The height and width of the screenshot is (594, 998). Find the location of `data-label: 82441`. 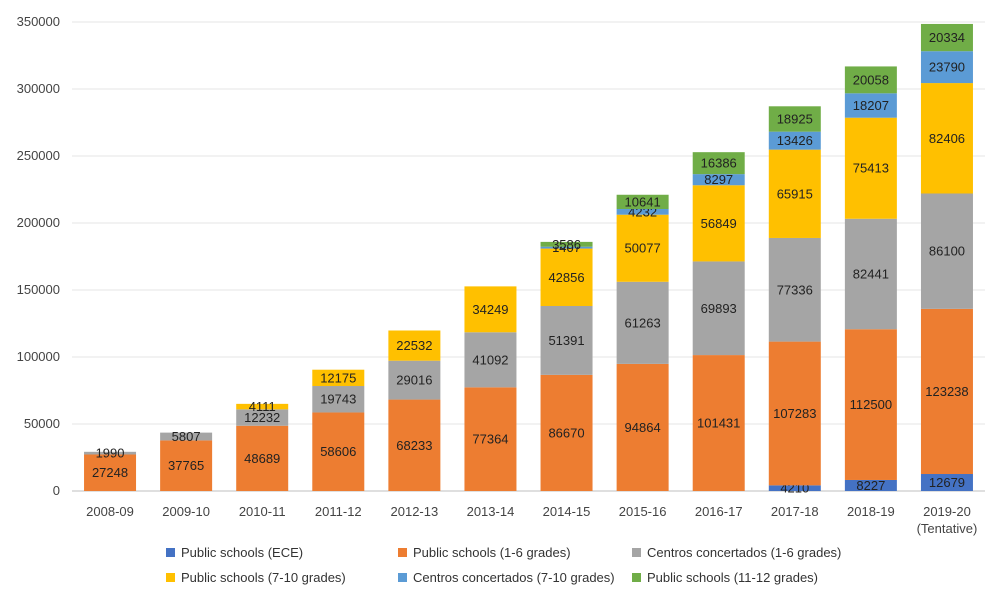

data-label: 82441 is located at coordinates (871, 273).